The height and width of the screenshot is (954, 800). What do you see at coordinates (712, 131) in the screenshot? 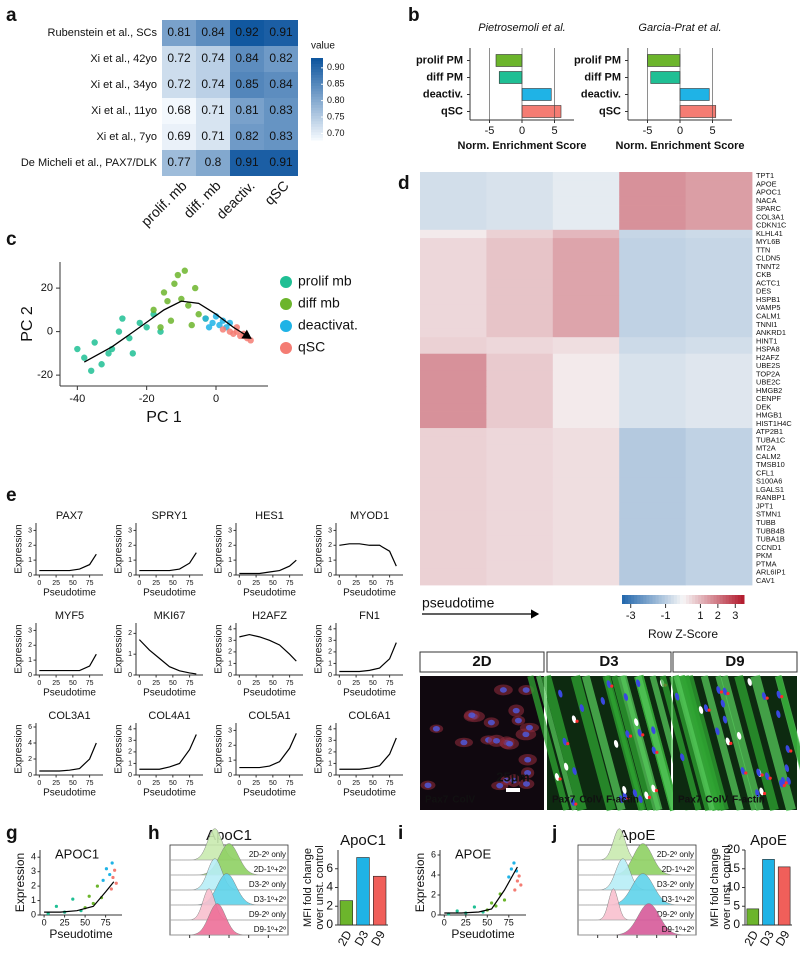
I see `x-tick-label: 5` at bounding box center [712, 131].